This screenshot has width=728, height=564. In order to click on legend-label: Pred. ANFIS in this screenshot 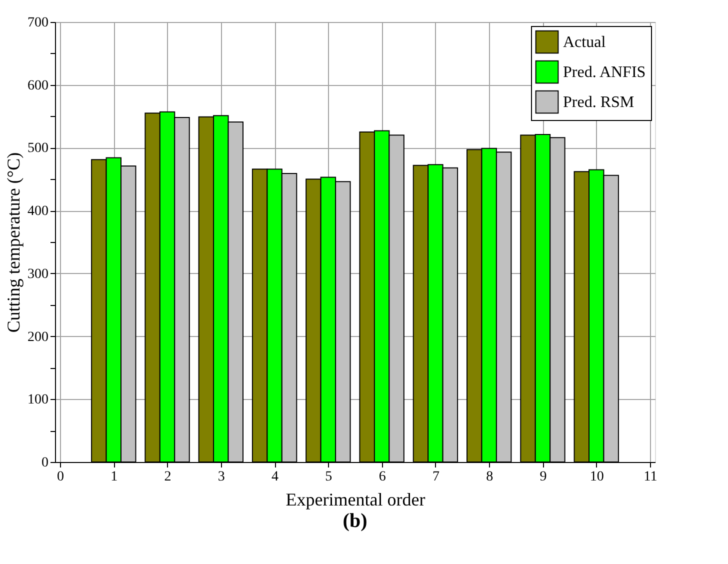, I will do `click(604, 72)`.